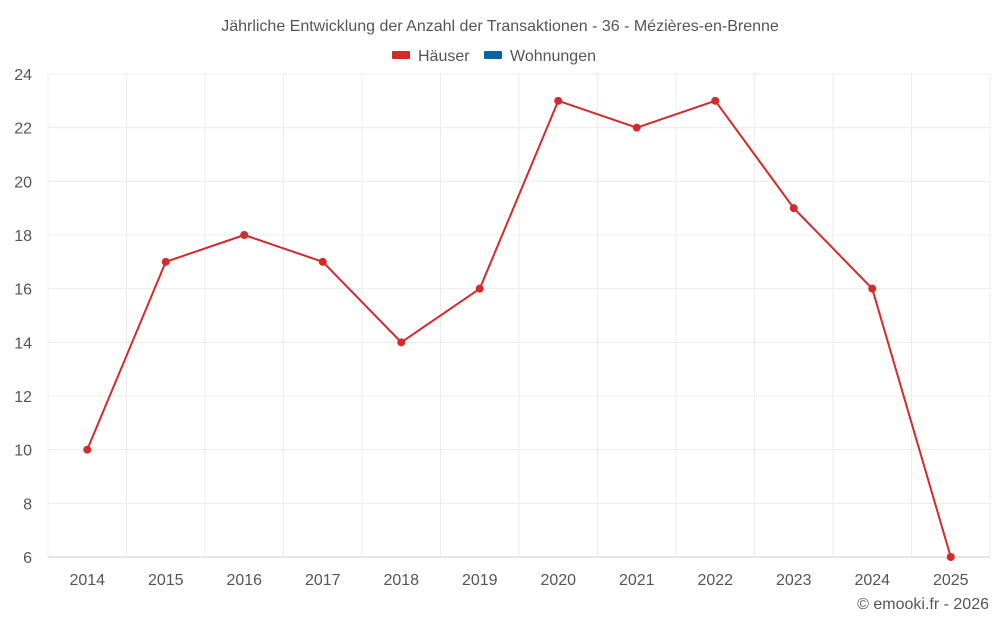 This screenshot has height=625, width=1000. I want to click on legend-swatch-hauser, so click(401, 55).